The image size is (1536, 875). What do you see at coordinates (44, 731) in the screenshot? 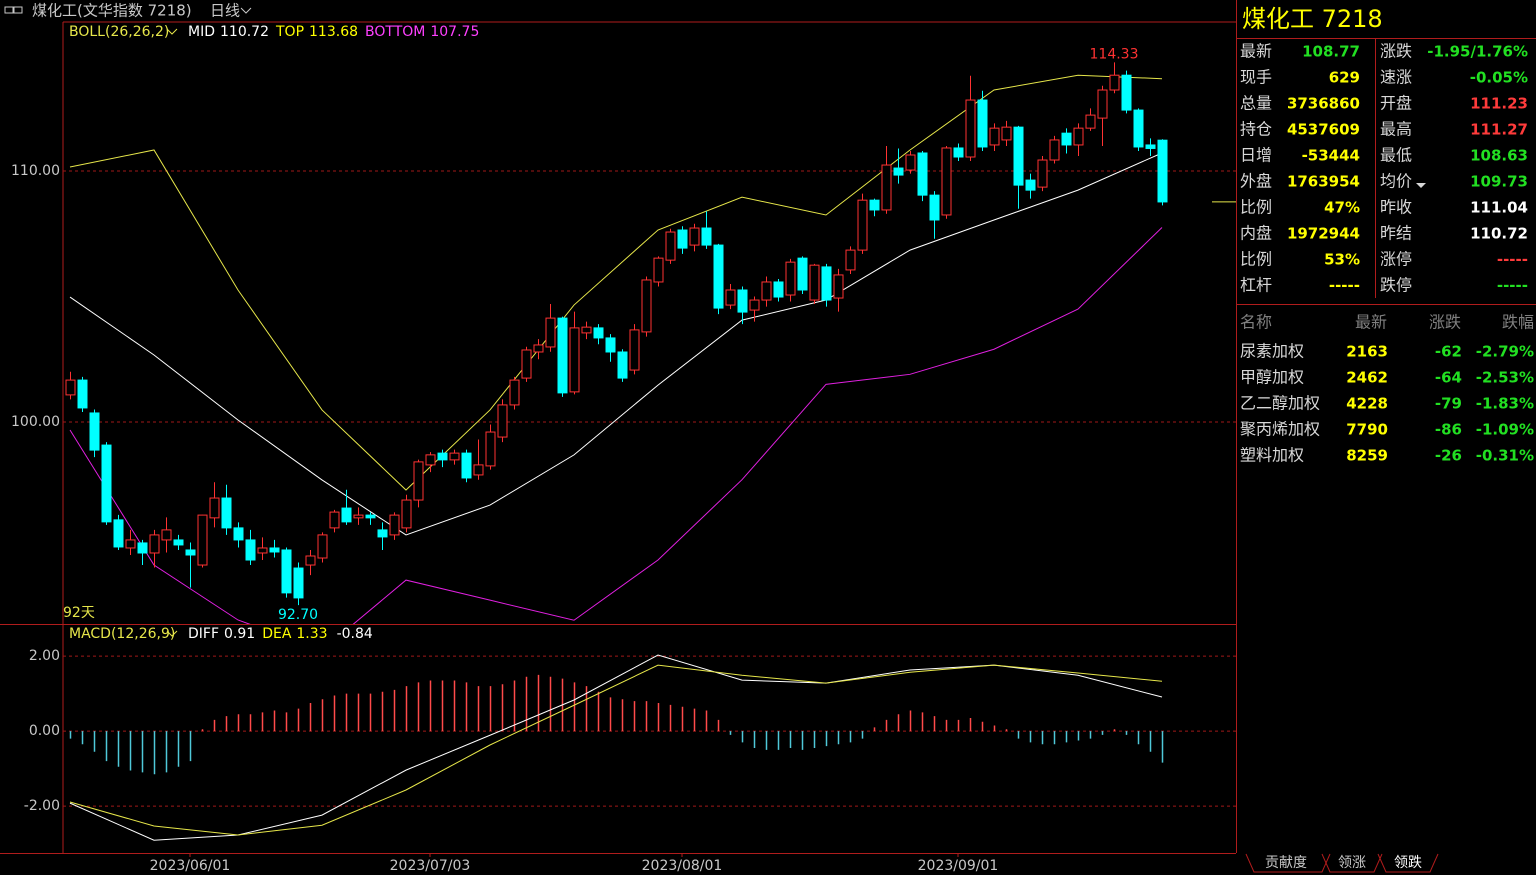
I see `y-tick-label: 0.00` at bounding box center [44, 731].